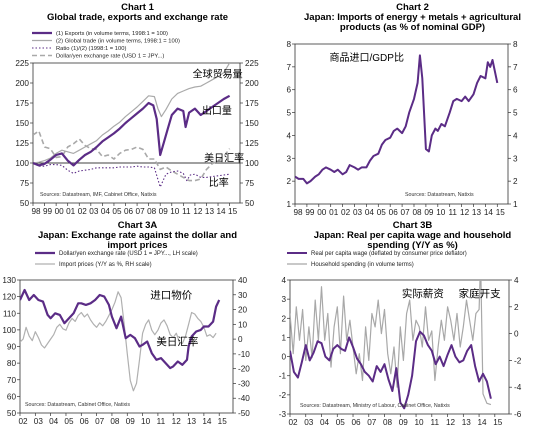 The image size is (550, 435). Describe the element at coordinates (91, 49) in the screenshot. I see `chart1-legend-label: Ratio (1)/(2) (1998:1 = 100)` at that location.